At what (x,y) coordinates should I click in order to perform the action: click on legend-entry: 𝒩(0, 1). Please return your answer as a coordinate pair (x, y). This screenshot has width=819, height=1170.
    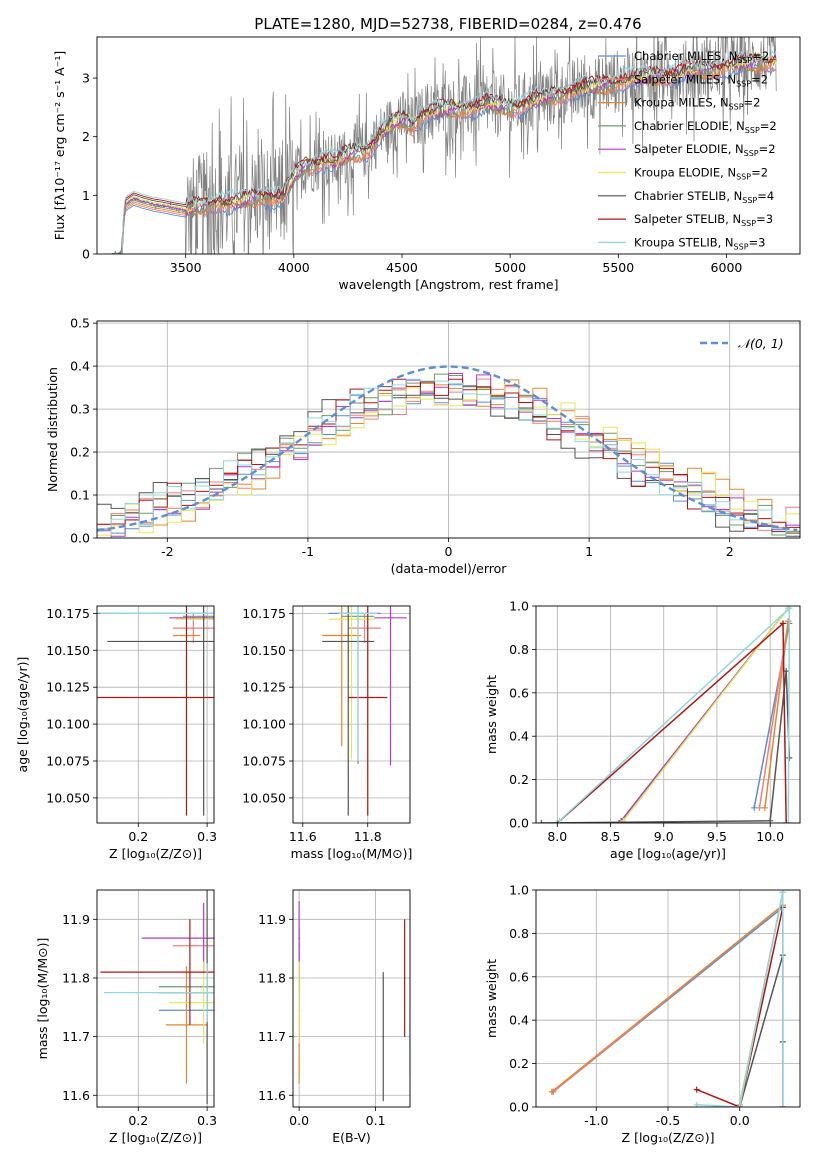
    Looking at the image, I should click on (761, 343).